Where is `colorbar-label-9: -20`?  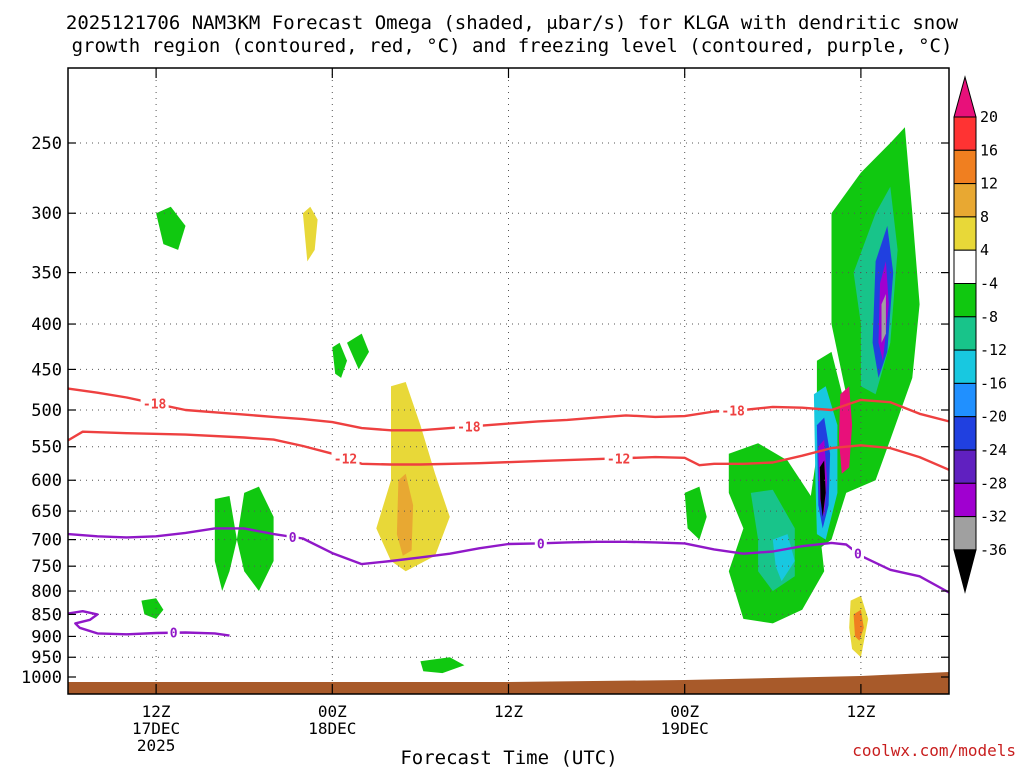 colorbar-label-9: -20 is located at coordinates (993, 417).